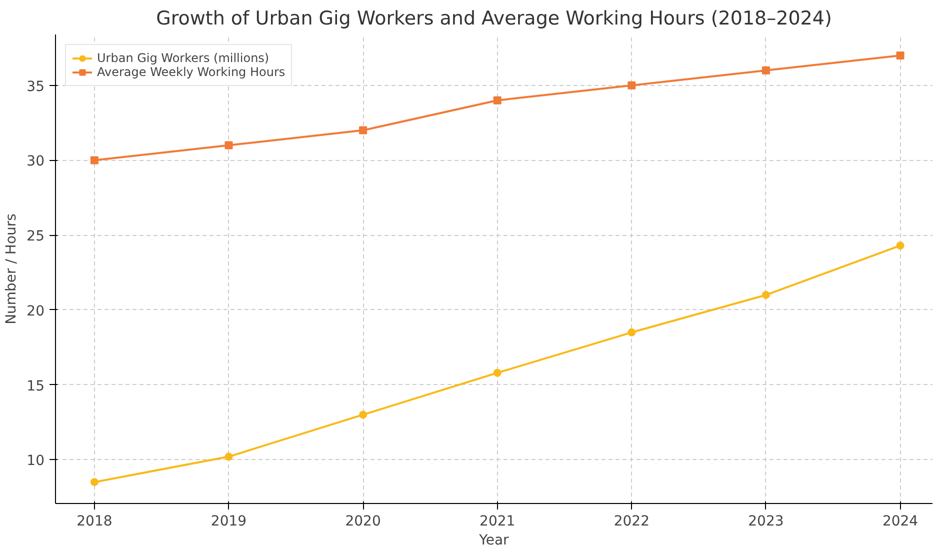 Image resolution: width=938 pixels, height=553 pixels. What do you see at coordinates (632, 522) in the screenshot?
I see `x-tick-label: 2022` at bounding box center [632, 522].